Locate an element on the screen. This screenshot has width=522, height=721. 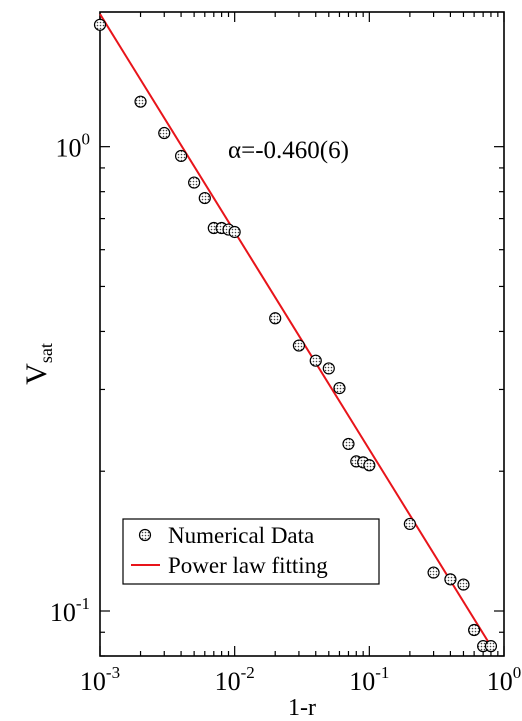
legend-marker is located at coordinates (145, 535).